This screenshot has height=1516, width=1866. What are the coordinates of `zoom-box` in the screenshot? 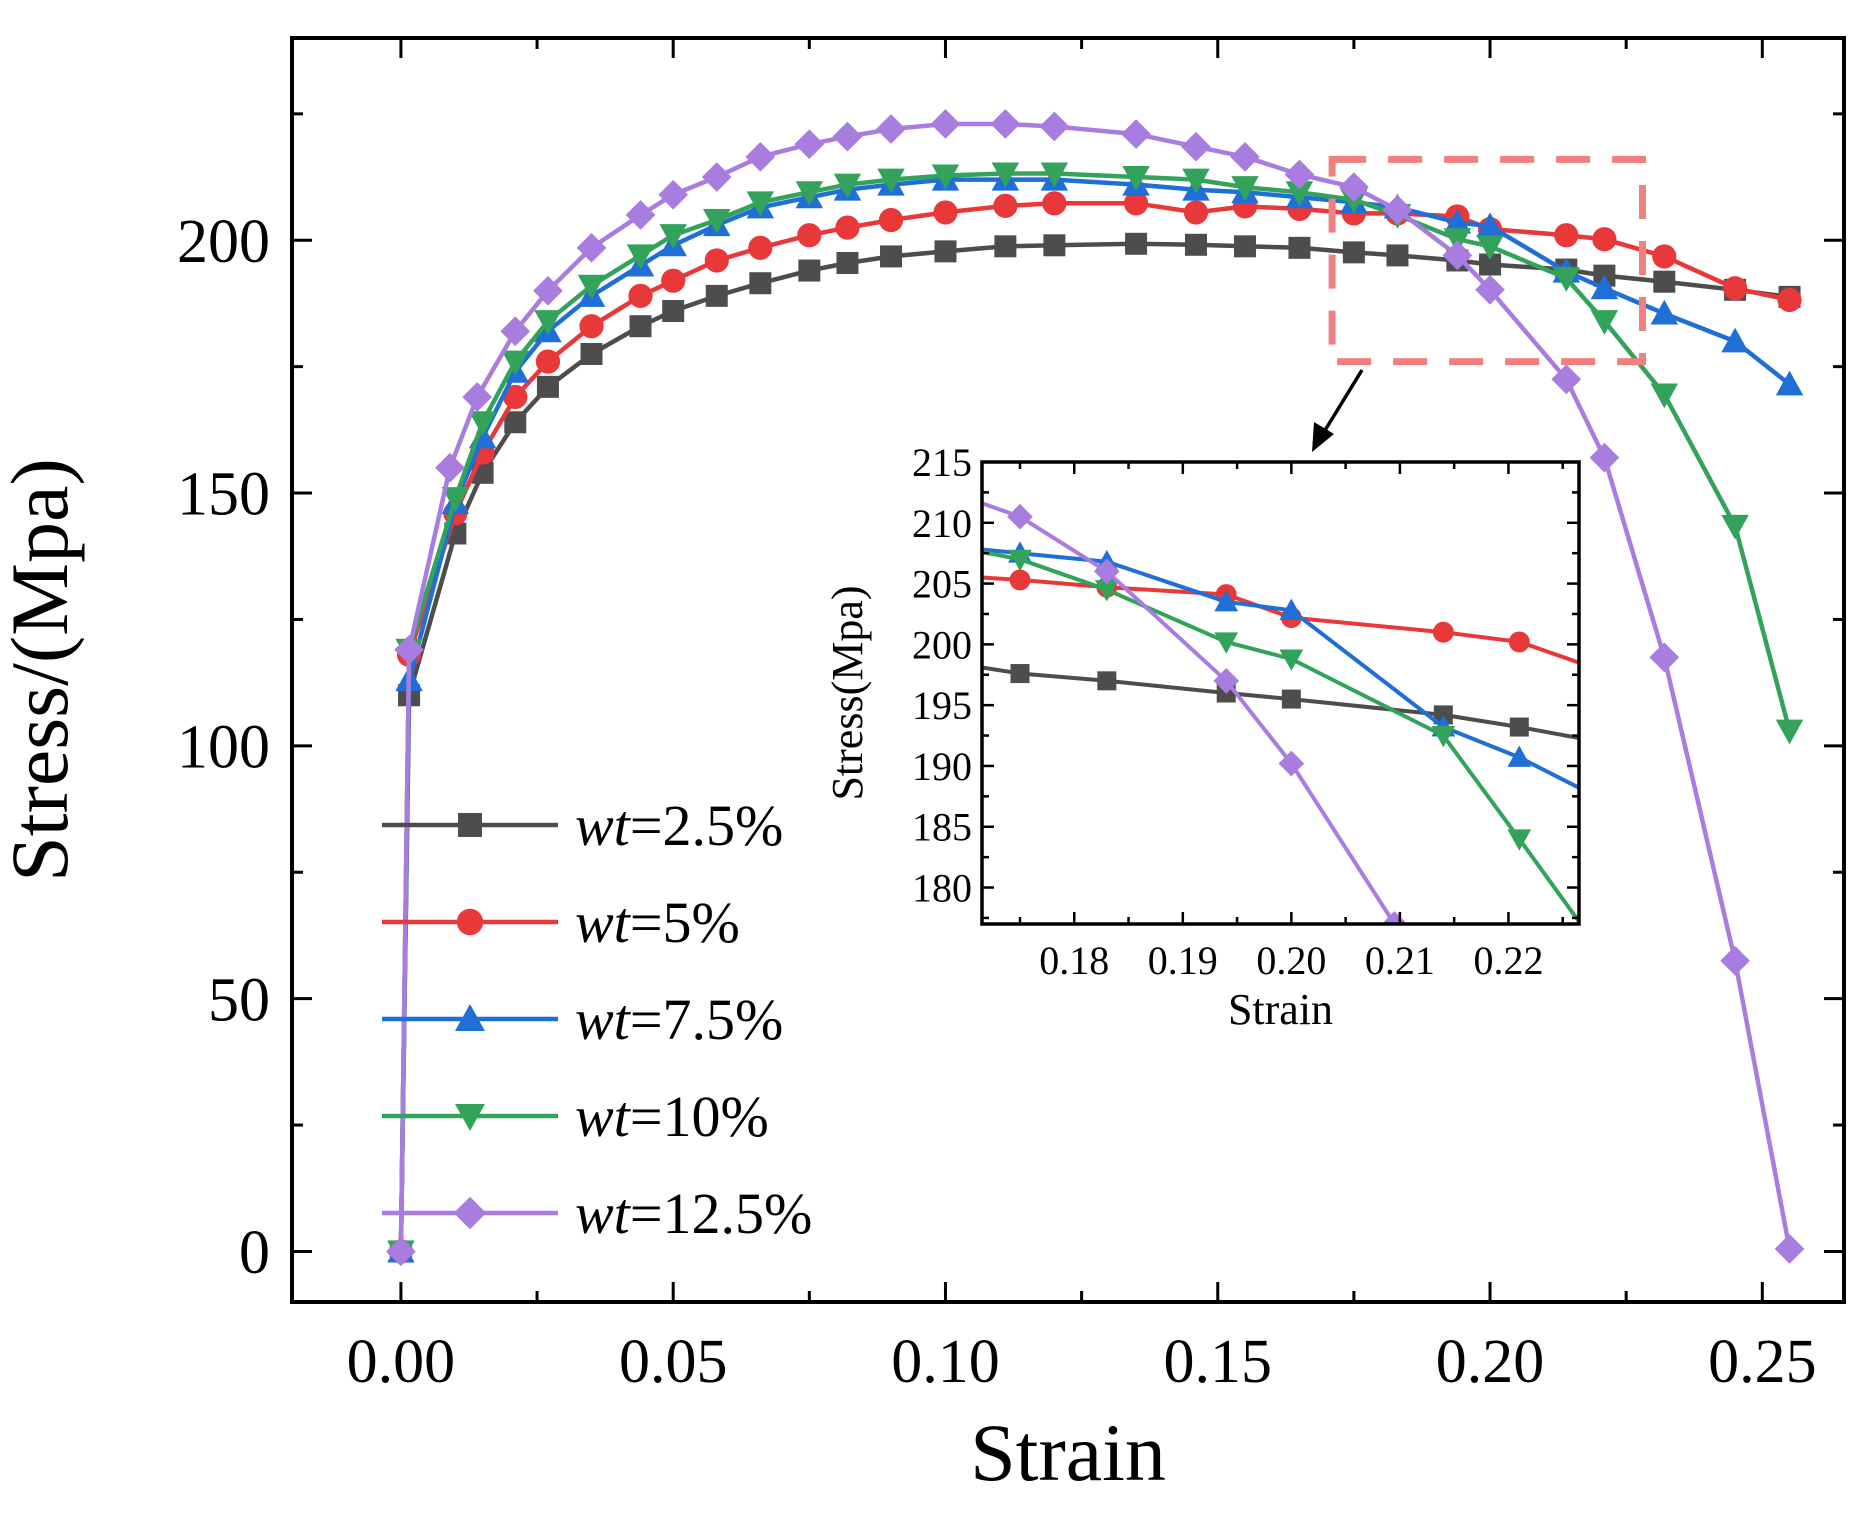 It's located at (1487, 260).